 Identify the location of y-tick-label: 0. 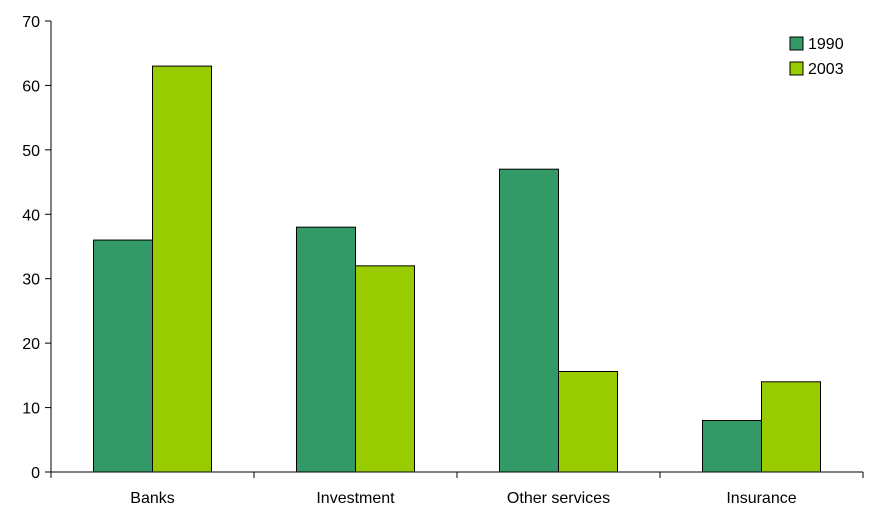
(35, 473).